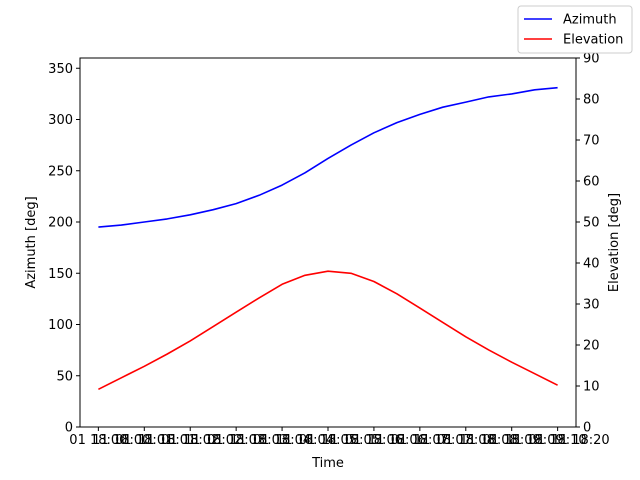 This screenshot has width=640, height=480. I want to click on x-tick-label: 11 18:06, so click(397, 440).